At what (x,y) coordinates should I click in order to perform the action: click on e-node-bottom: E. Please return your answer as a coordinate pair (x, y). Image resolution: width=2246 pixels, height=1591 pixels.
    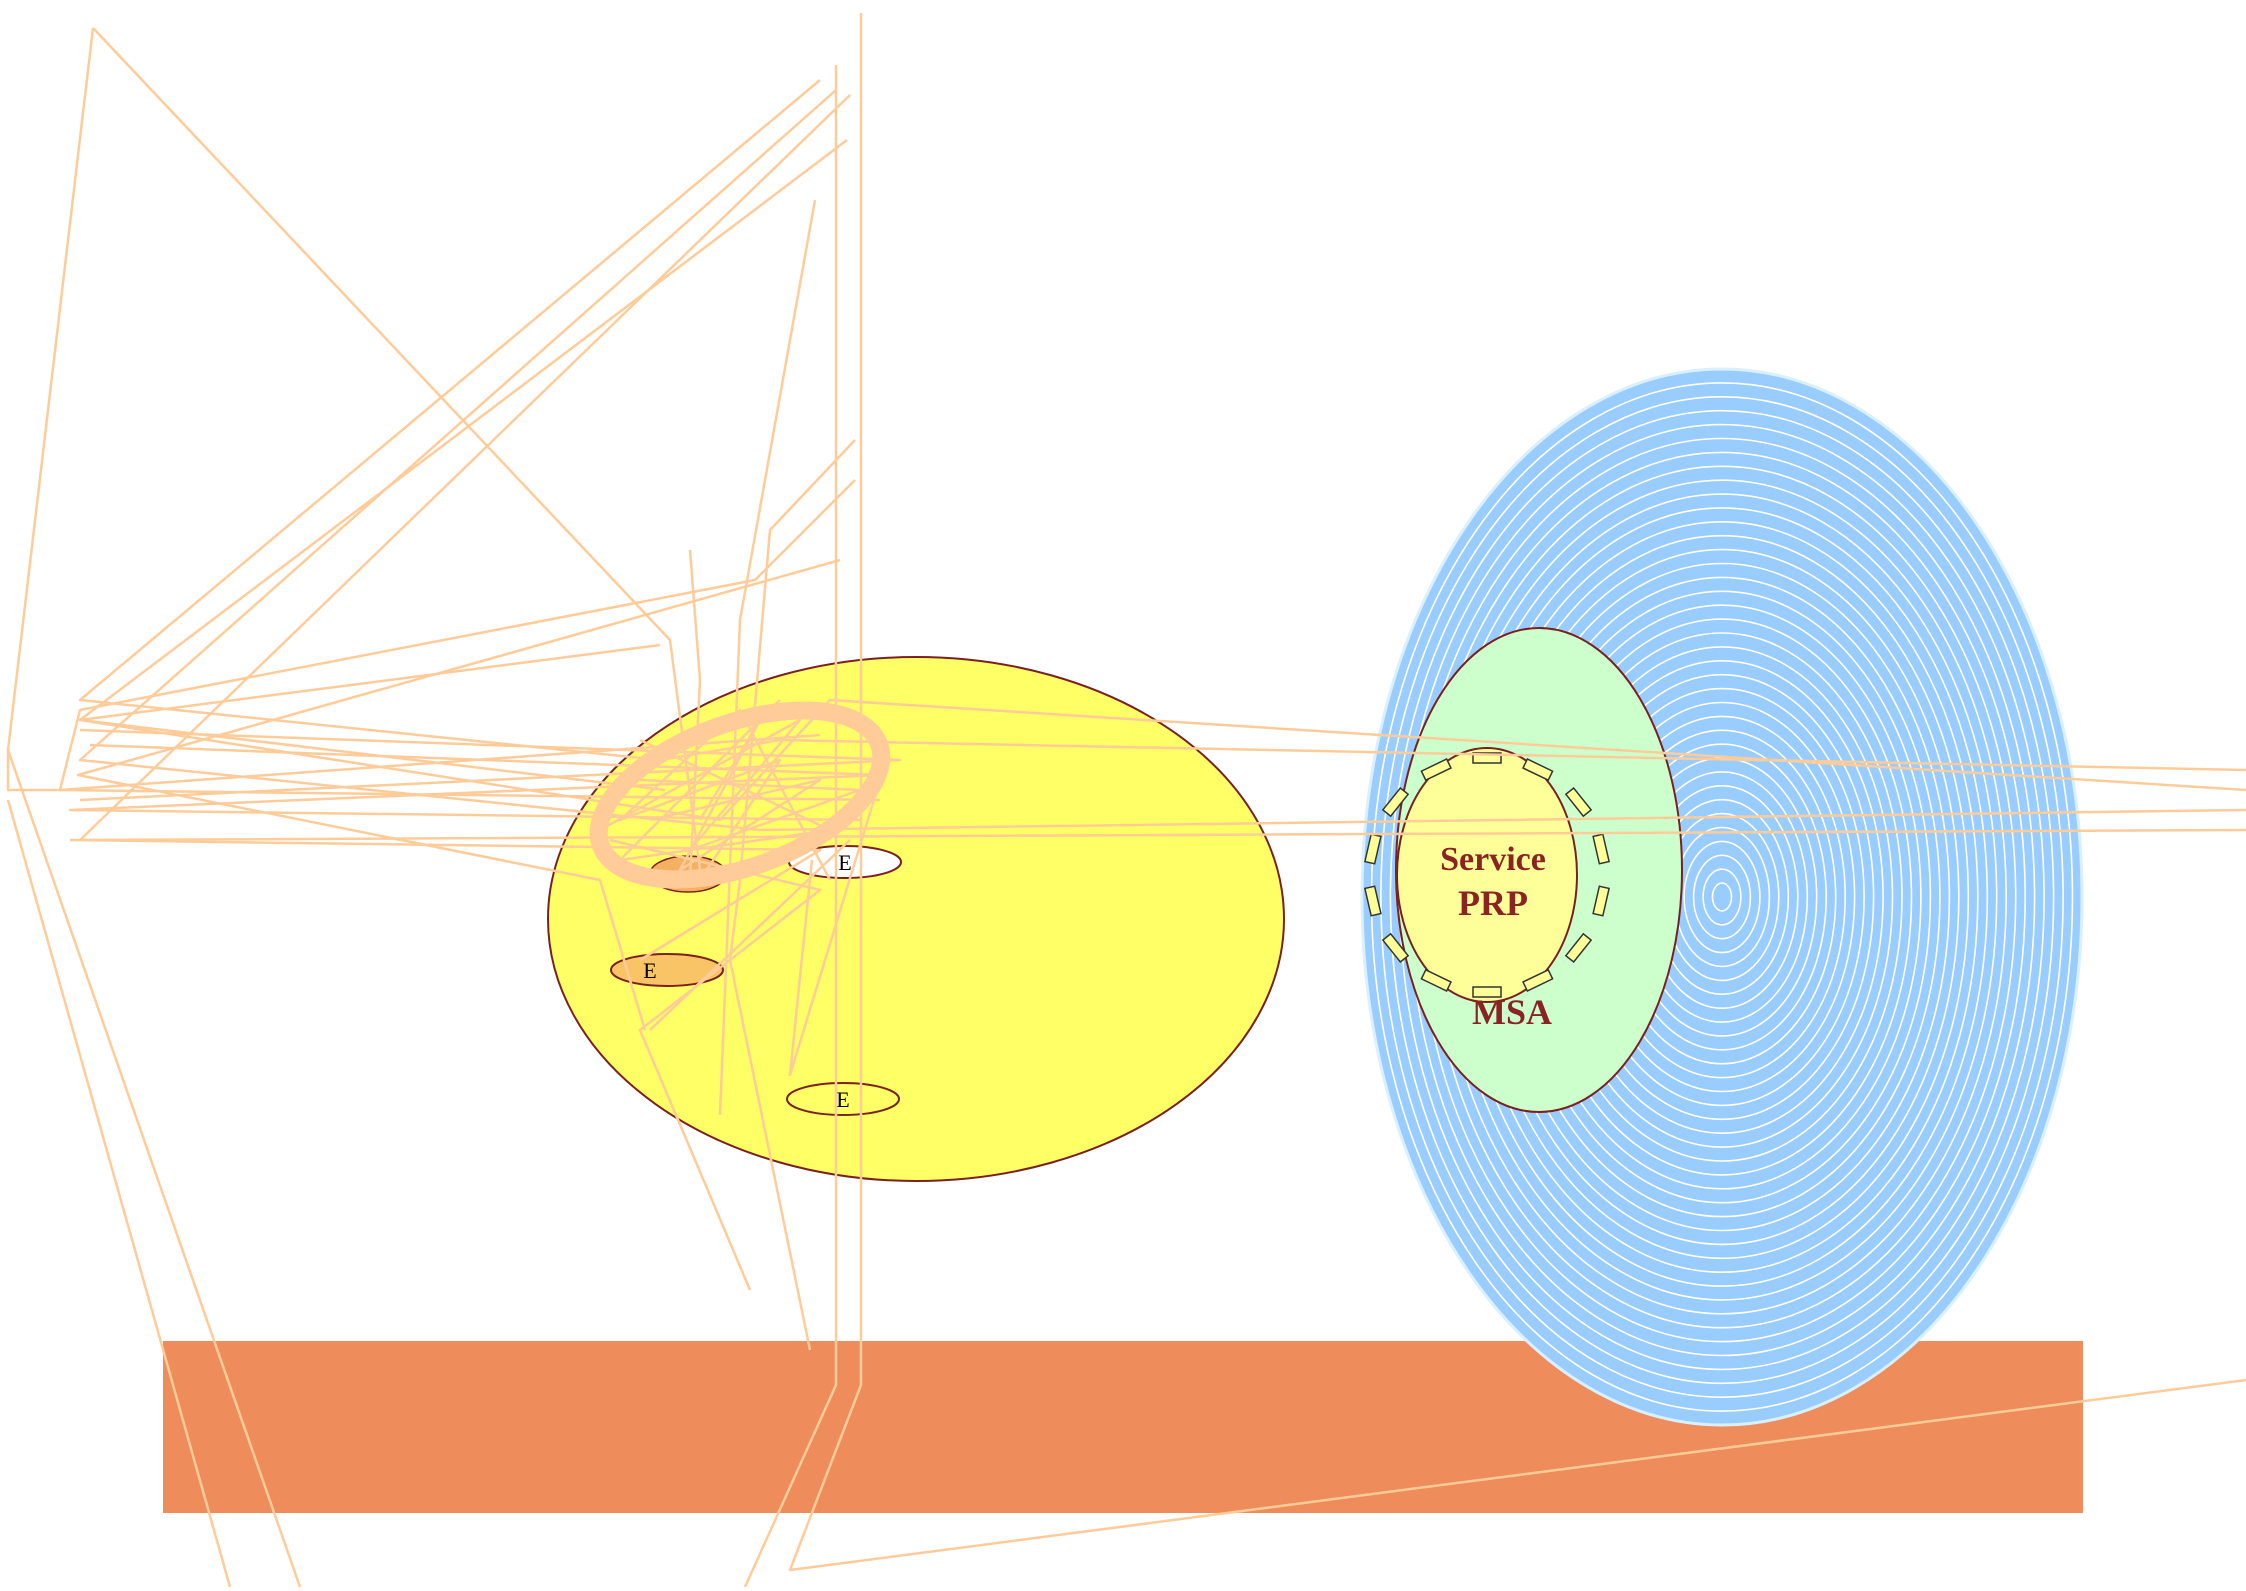
    Looking at the image, I should click on (843, 1099).